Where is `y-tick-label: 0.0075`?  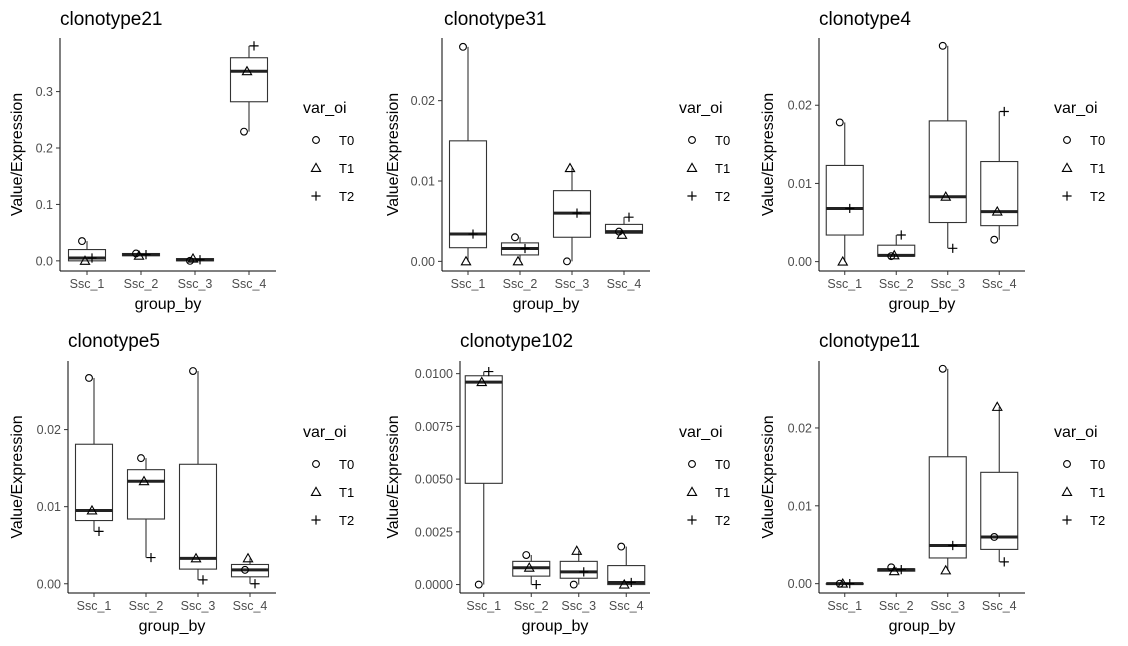 y-tick-label: 0.0075 is located at coordinates (434, 427).